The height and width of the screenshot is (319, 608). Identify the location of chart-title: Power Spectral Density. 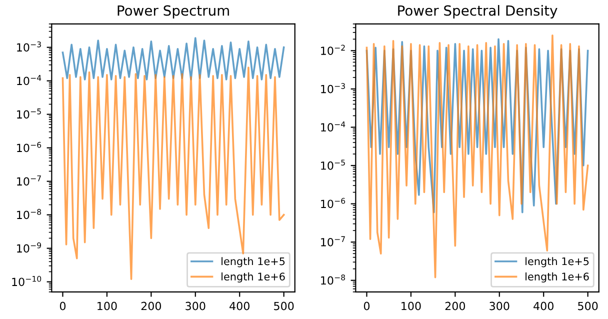
(478, 11).